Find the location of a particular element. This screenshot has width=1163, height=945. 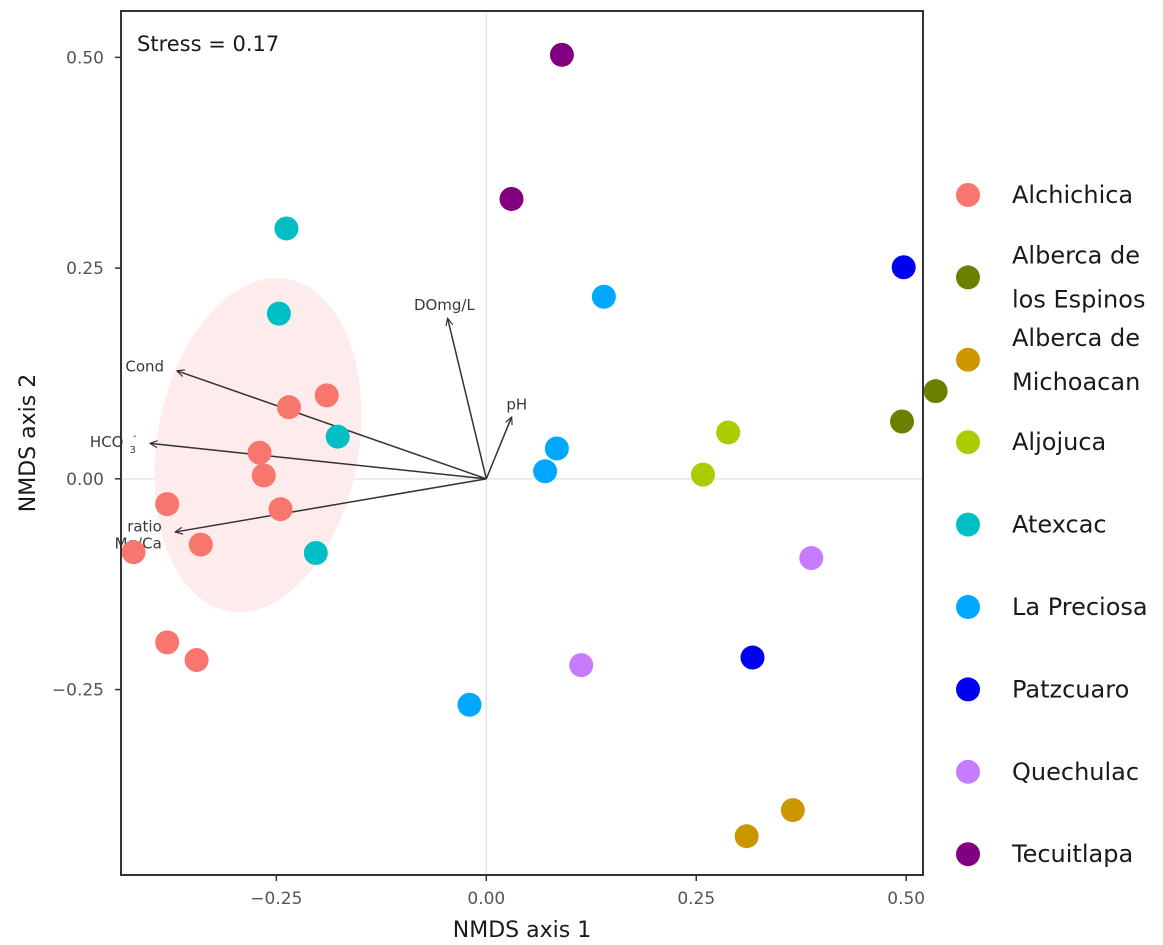

y-tick-label-4: 0.50 is located at coordinates (85, 58).